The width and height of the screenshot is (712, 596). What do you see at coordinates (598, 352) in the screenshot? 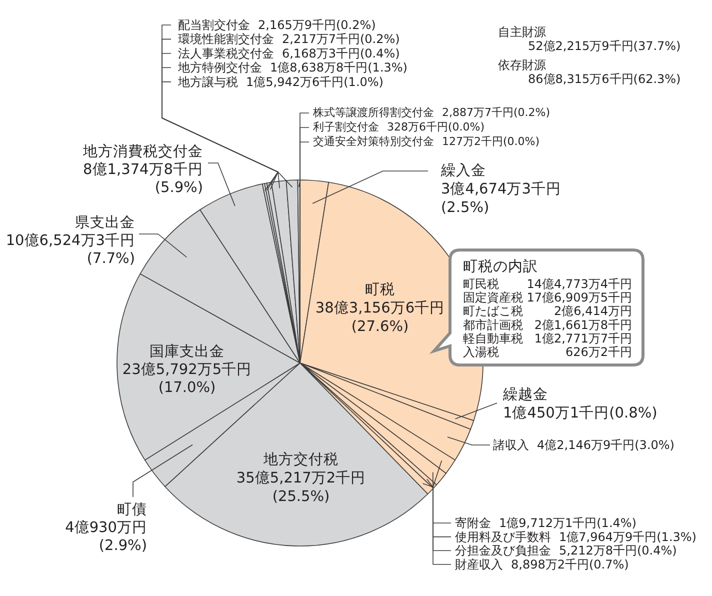
I see `text: 626万2千円` at bounding box center [598, 352].